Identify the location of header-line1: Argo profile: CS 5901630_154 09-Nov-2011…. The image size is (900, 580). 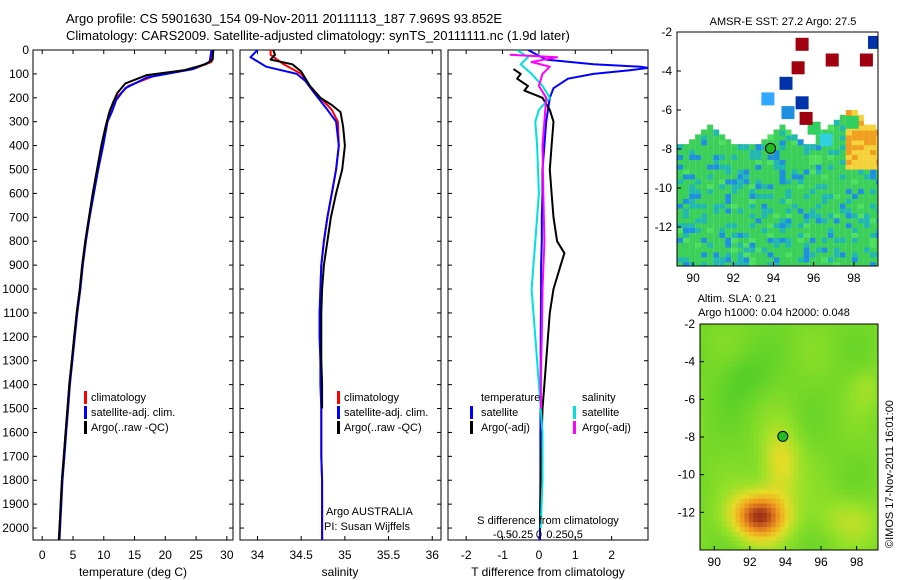
(284, 18).